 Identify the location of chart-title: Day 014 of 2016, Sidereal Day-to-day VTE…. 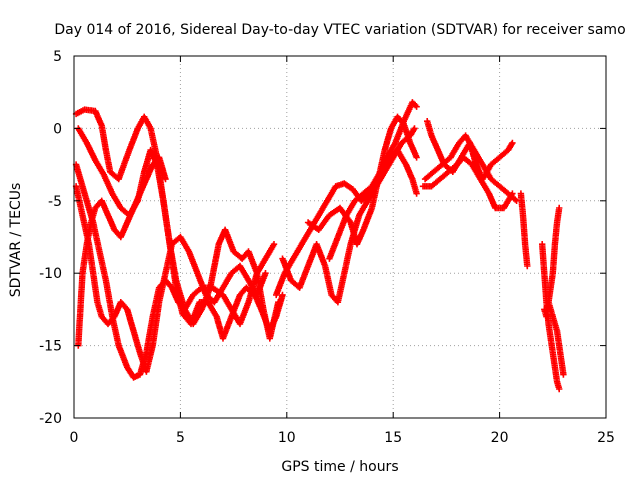
(339, 30).